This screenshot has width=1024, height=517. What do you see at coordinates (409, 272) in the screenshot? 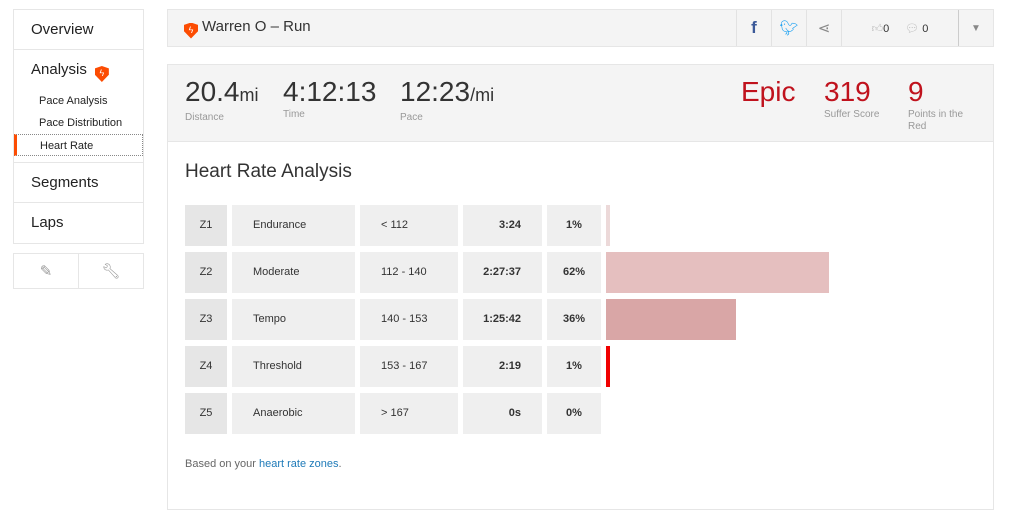
I see `zone-range: 112 - 140` at bounding box center [409, 272].